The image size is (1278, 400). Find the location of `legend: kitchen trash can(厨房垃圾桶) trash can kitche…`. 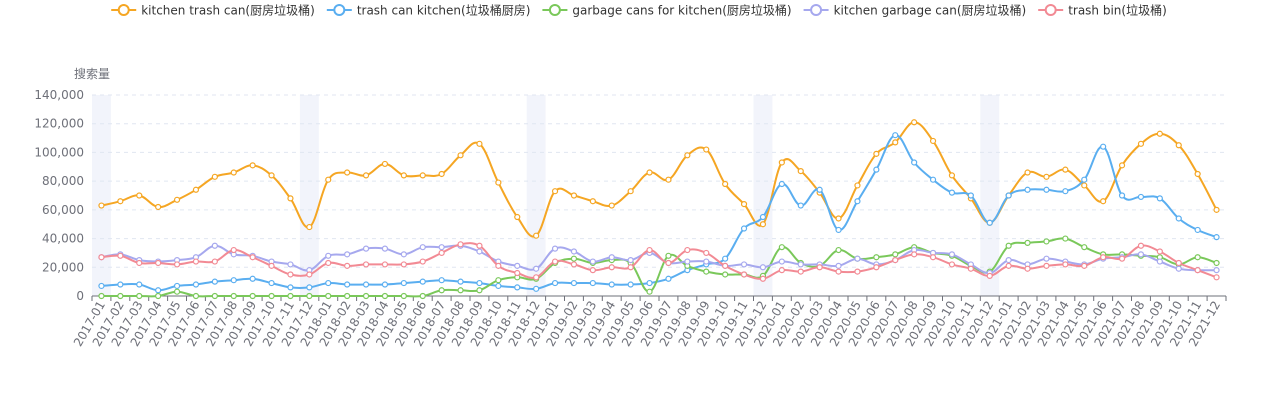

legend: kitchen trash can(厨房垃圾桶) trash can kitche… is located at coordinates (639, 10).